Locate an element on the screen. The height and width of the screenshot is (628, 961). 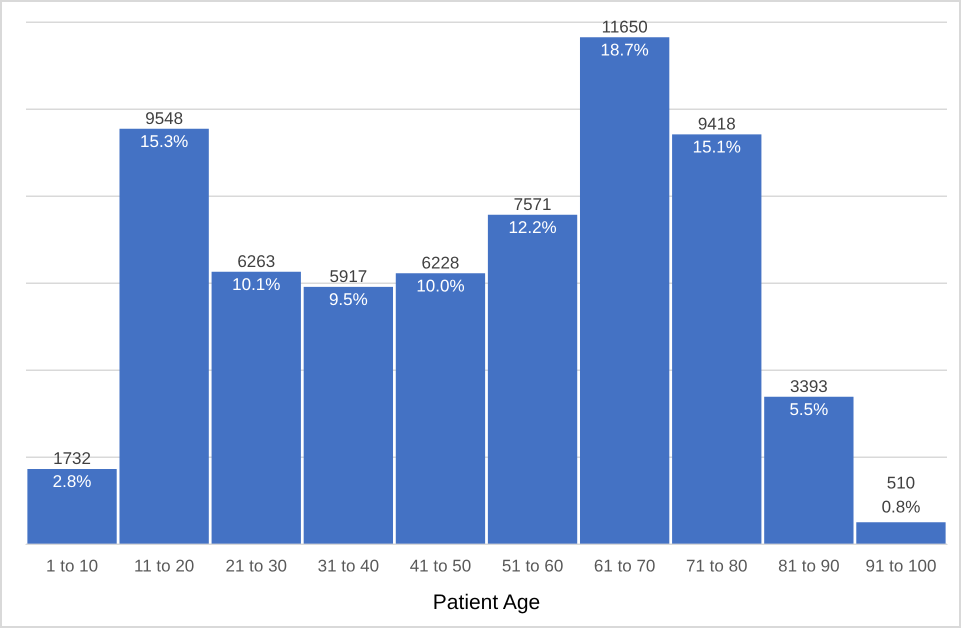
annotation: 10.1% is located at coordinates (256, 284).